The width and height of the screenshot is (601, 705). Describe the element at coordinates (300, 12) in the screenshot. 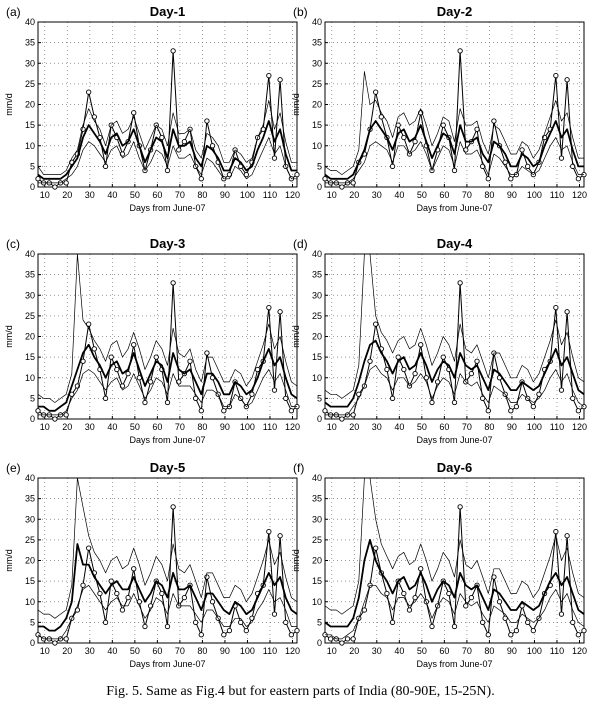

I see `panel-label: (b)` at that location.